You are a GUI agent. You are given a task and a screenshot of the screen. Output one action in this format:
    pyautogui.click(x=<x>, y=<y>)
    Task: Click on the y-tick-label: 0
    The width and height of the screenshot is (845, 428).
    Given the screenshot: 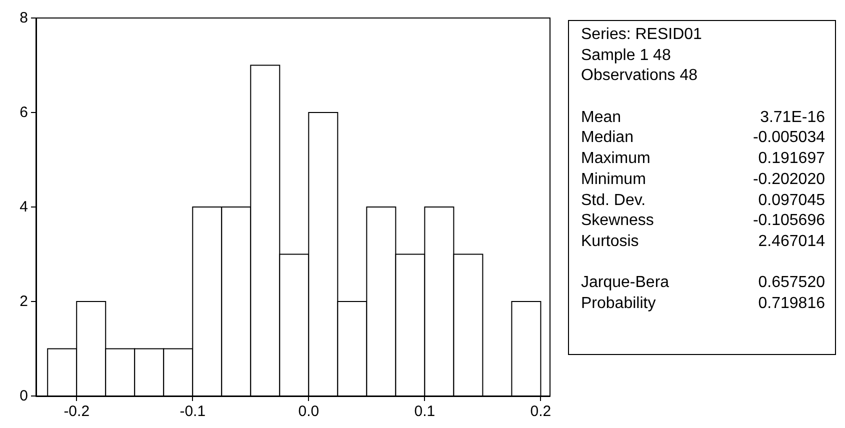 What is the action you would take?
    pyautogui.click(x=24, y=396)
    